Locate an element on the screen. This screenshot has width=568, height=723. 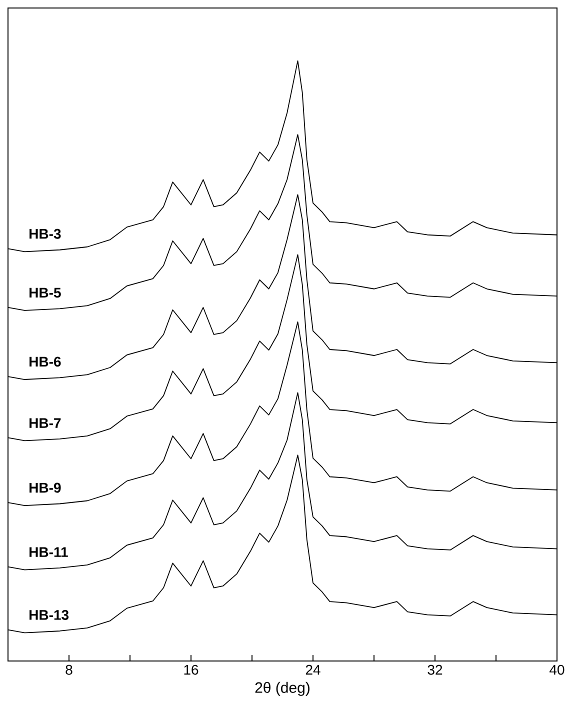
x-tick-label: 16 is located at coordinates (191, 669).